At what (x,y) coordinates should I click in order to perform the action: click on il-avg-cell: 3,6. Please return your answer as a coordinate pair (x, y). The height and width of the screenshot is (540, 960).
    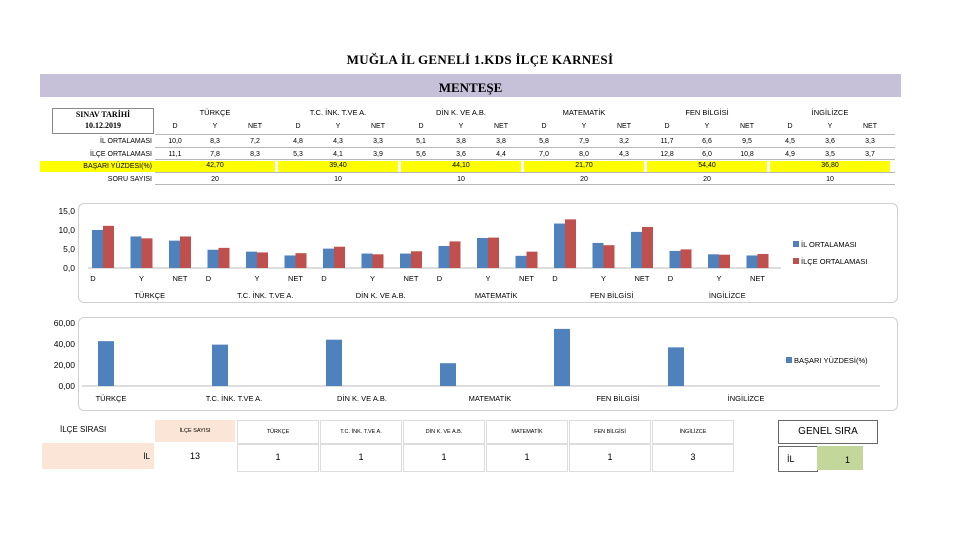
    Looking at the image, I should click on (830, 141).